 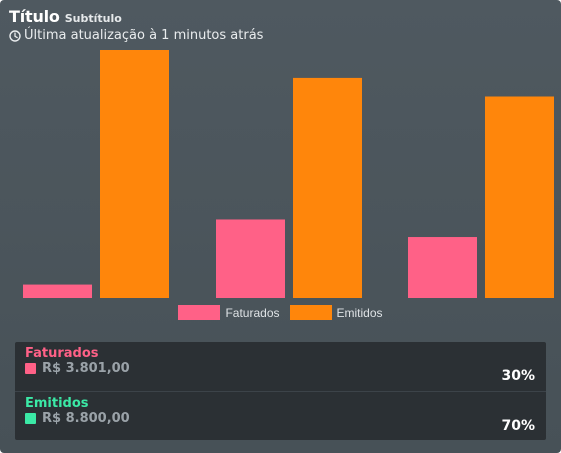 I want to click on clock-icon, so click(x=15, y=35).